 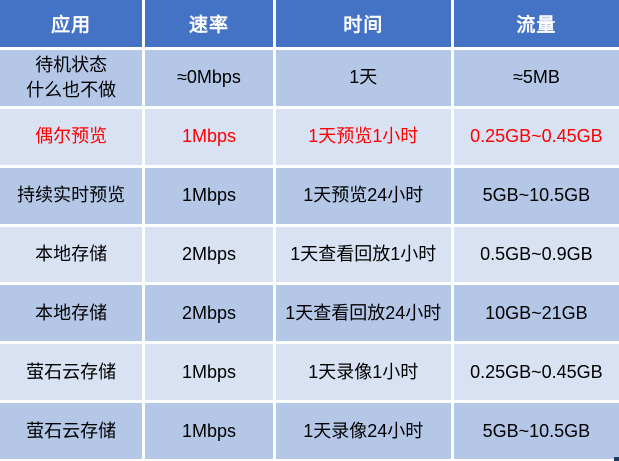 I want to click on table-row-continuous-preview: 持续实时预览 1Mbps 1天预览24小时 5GB~10.5GB, so click(x=309, y=195).